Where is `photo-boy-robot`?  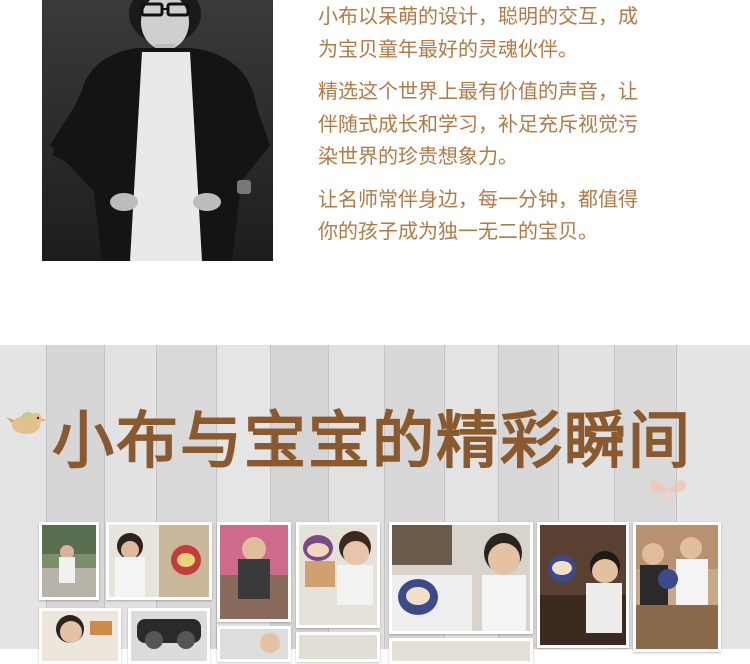
photo-boy-robot is located at coordinates (461, 578).